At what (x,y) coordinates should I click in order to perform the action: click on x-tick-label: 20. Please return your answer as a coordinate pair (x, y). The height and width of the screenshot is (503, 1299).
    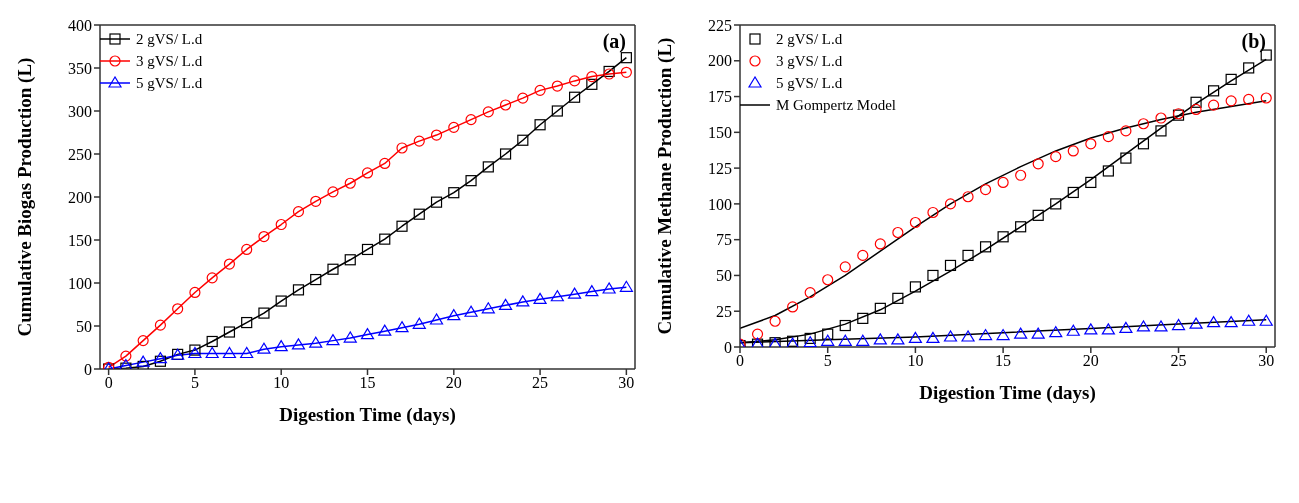
    Looking at the image, I should click on (453, 383).